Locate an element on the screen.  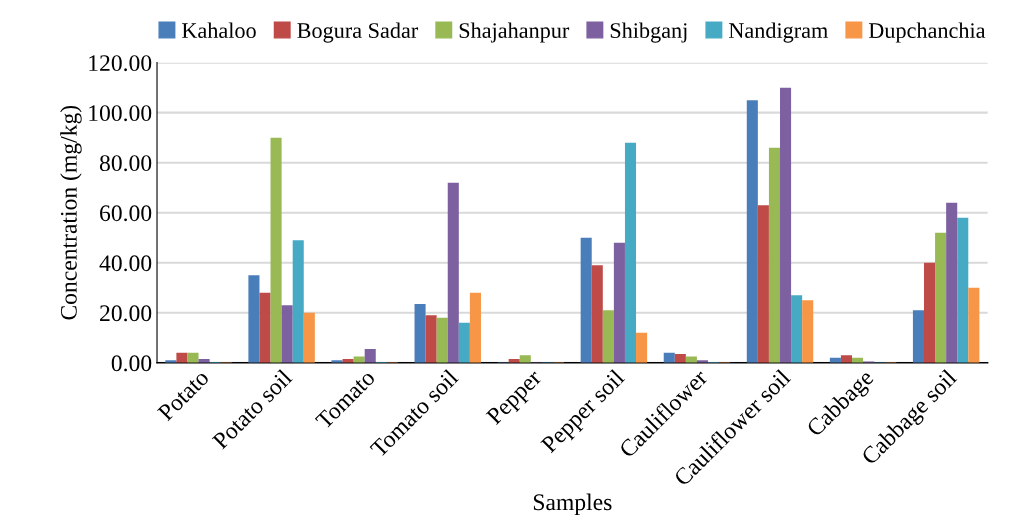
y-tick-label: 60.00 is located at coordinates (126, 213).